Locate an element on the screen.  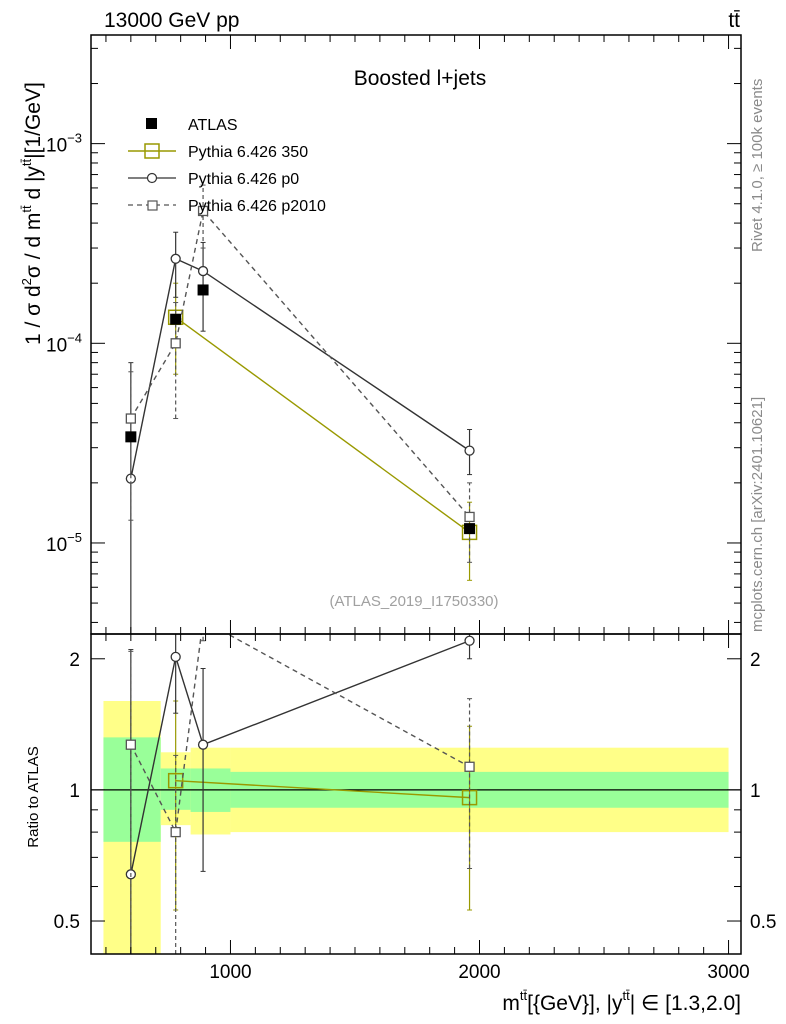
series-0-ratio-marker is located at coordinates (175, 780).